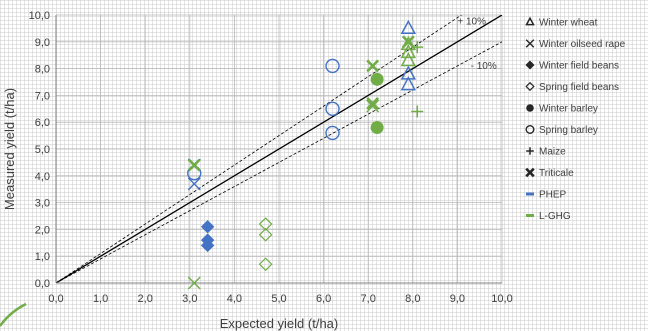 This screenshot has width=648, height=331. I want to click on y-tick-label: 8,0, so click(42, 70).